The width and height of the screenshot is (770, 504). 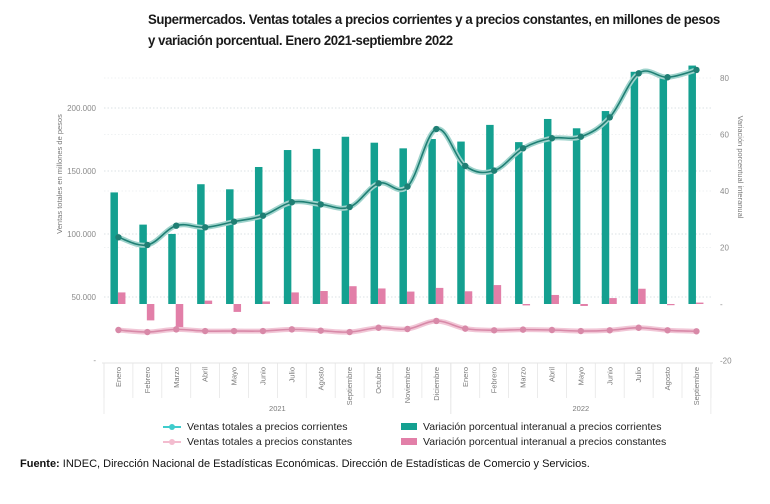 I want to click on x-tick-label: Abril, so click(x=205, y=374).